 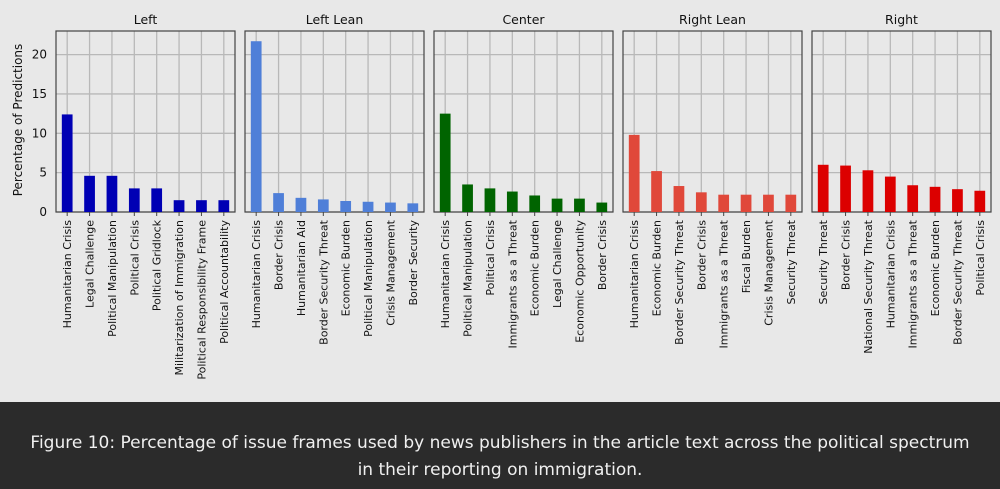 I want to click on x-tick-label: Humanitarian Aid, so click(x=301, y=268).